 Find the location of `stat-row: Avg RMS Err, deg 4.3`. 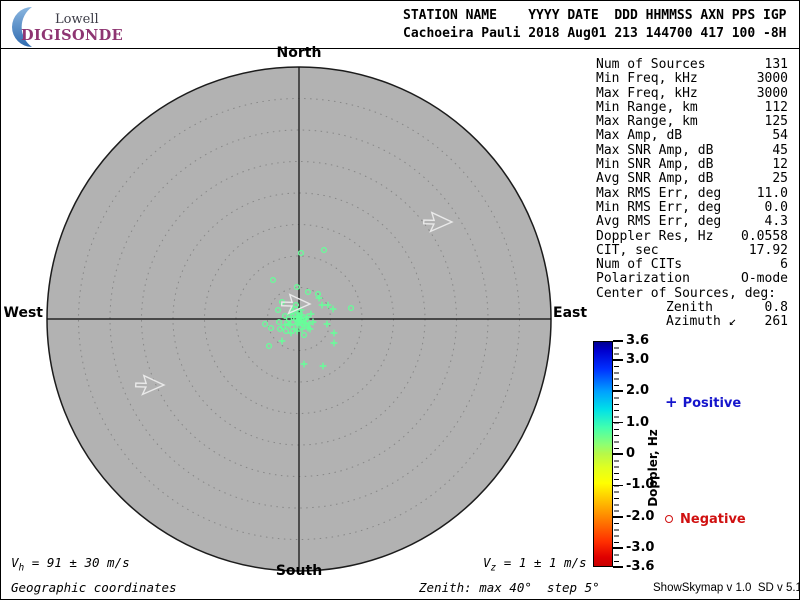

stat-row: Avg RMS Err, deg 4.3 is located at coordinates (692, 221).